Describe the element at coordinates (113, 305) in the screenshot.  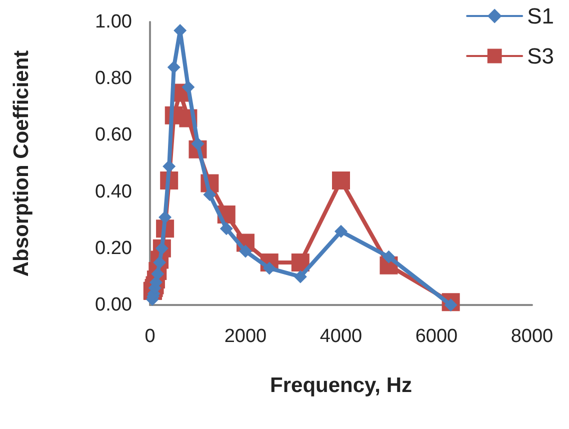
I see `y-tick-label: 0.00` at that location.